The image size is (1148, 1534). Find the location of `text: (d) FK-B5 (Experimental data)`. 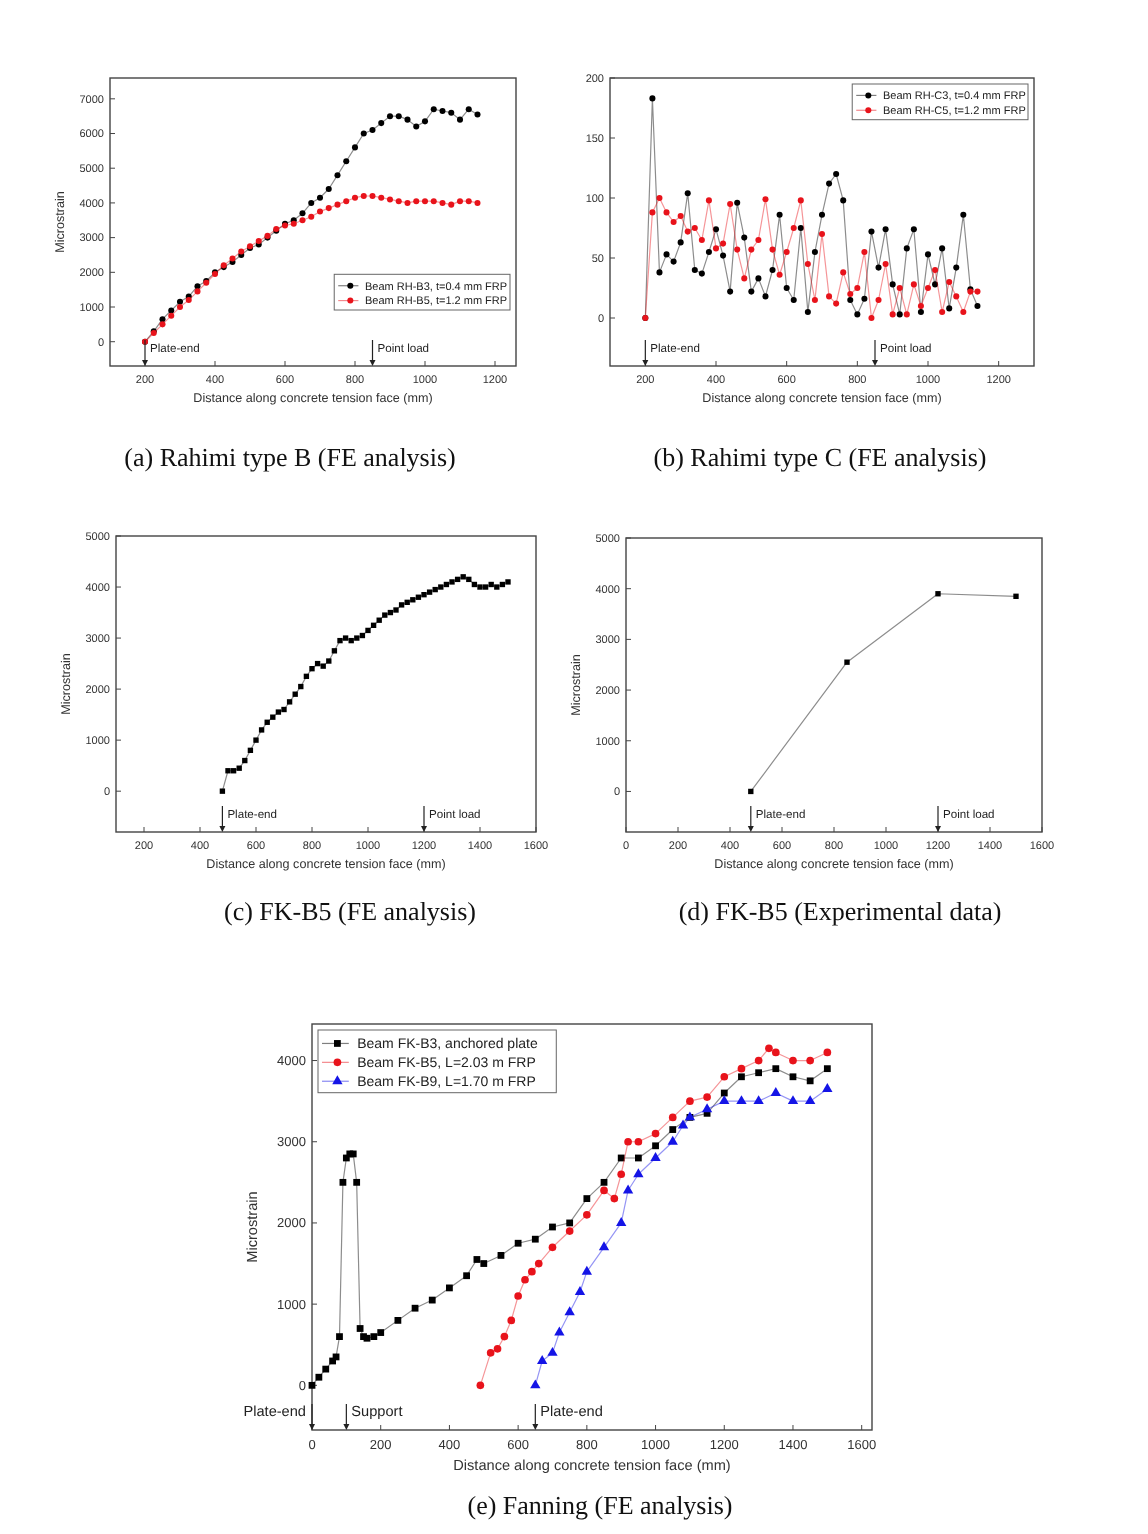

text: (d) FK-B5 (Experimental data) is located at coordinates (840, 911).